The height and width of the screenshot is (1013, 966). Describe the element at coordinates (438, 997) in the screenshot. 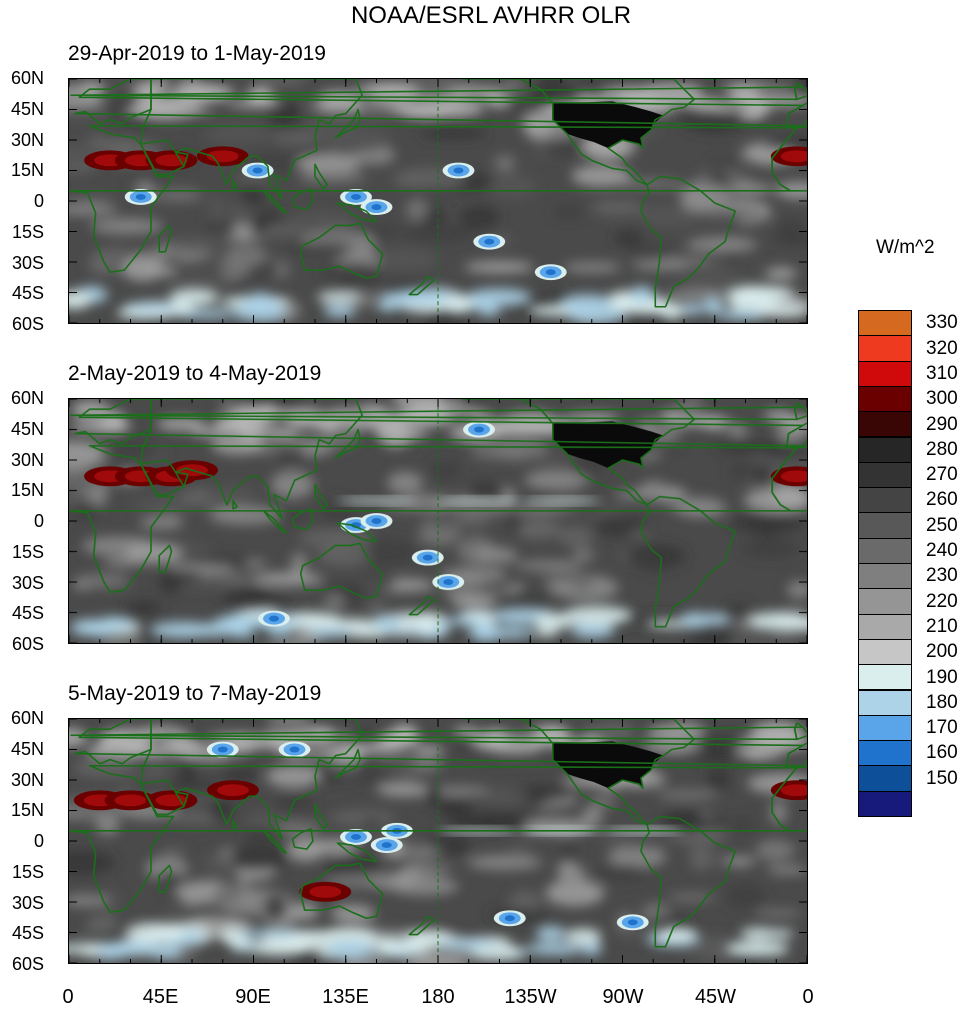

I see `lon-tick-label: 180` at that location.